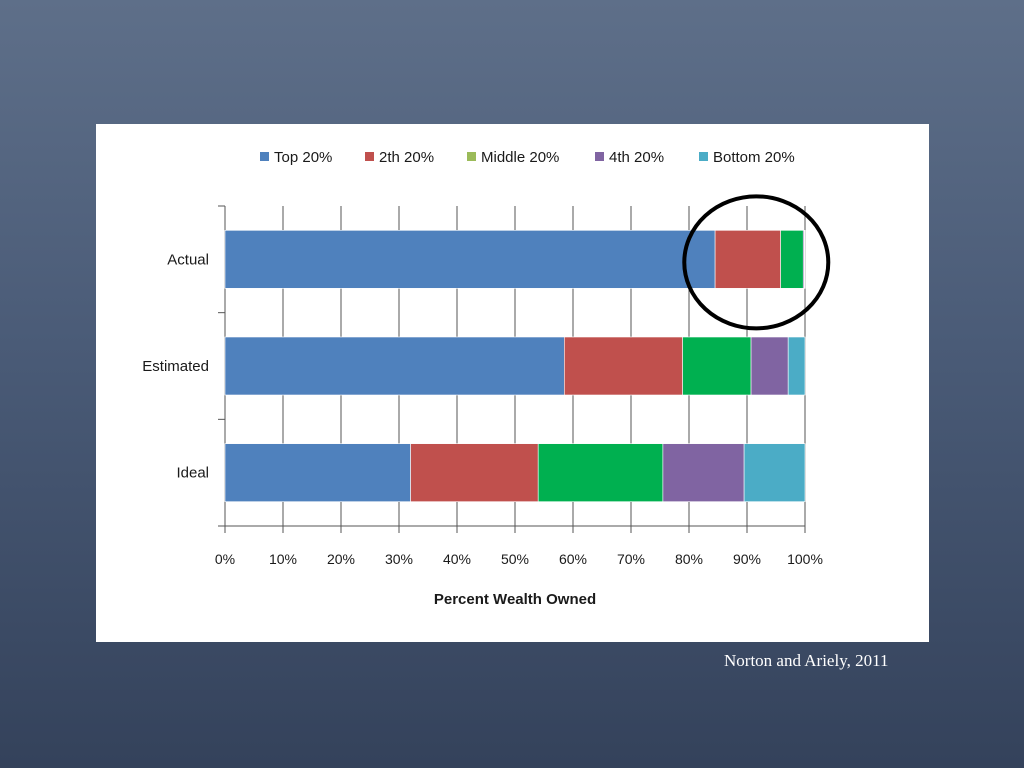  Describe the element at coordinates (474, 472) in the screenshot. I see `bar-segment-ideal-2th-20-` at that location.